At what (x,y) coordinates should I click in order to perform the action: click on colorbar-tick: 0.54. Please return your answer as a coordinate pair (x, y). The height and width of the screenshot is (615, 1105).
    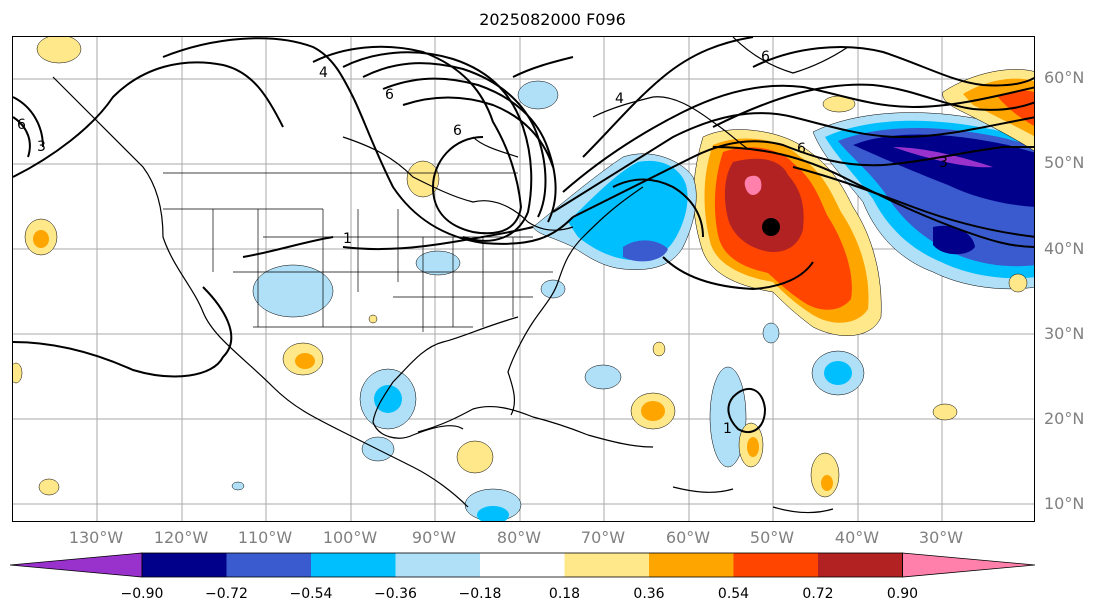
    Looking at the image, I should click on (733, 594).